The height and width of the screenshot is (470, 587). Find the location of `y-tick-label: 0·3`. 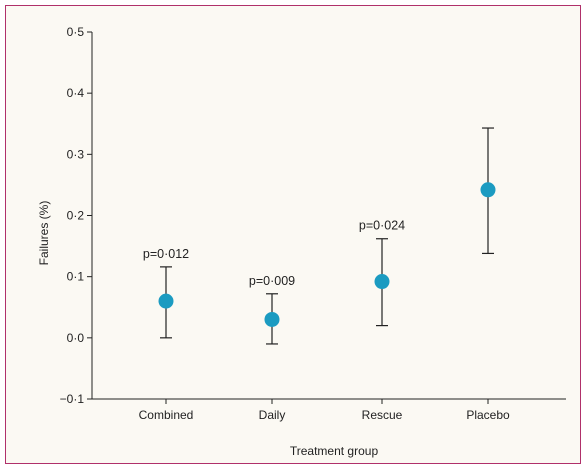

y-tick-label: 0·3 is located at coordinates (76, 154).